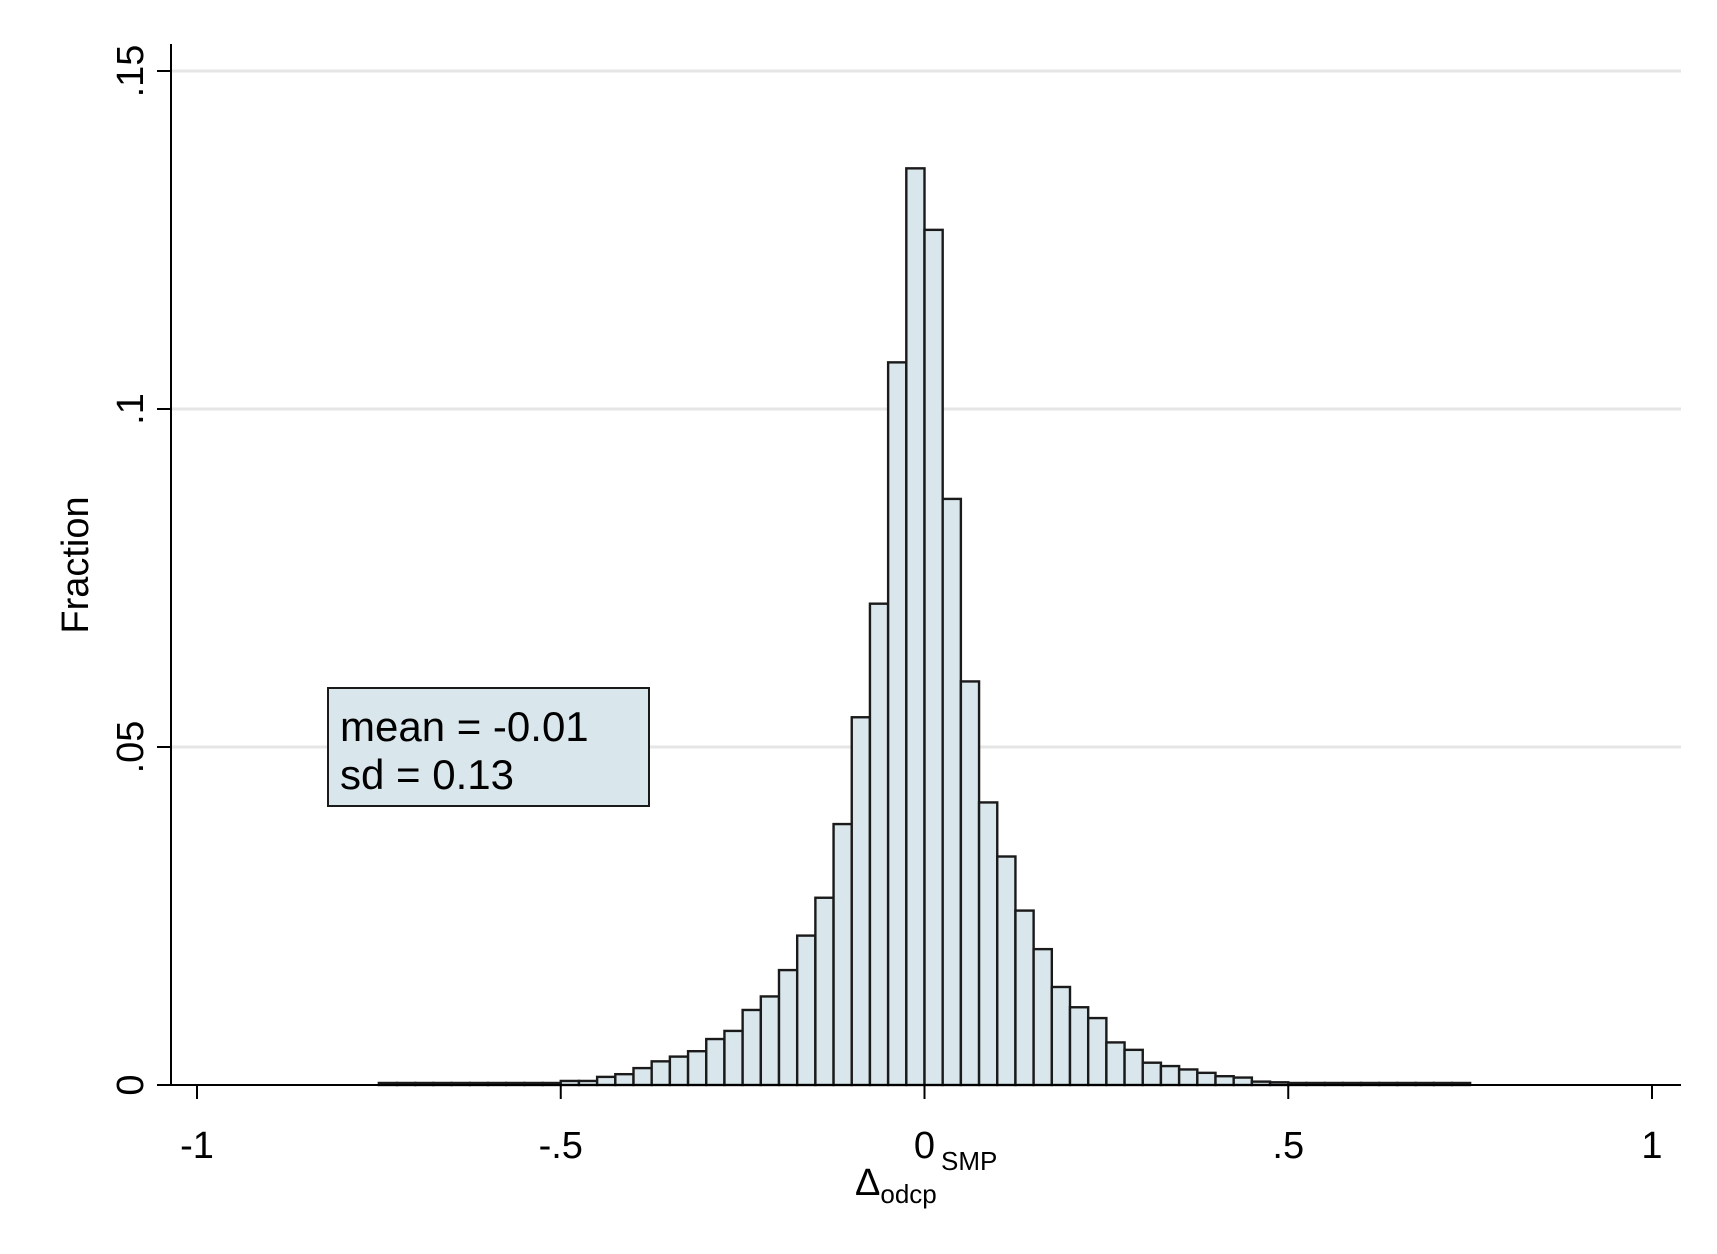 This screenshot has width=1717, height=1254. What do you see at coordinates (131, 1084) in the screenshot?
I see `y-tick-label: 0` at bounding box center [131, 1084].